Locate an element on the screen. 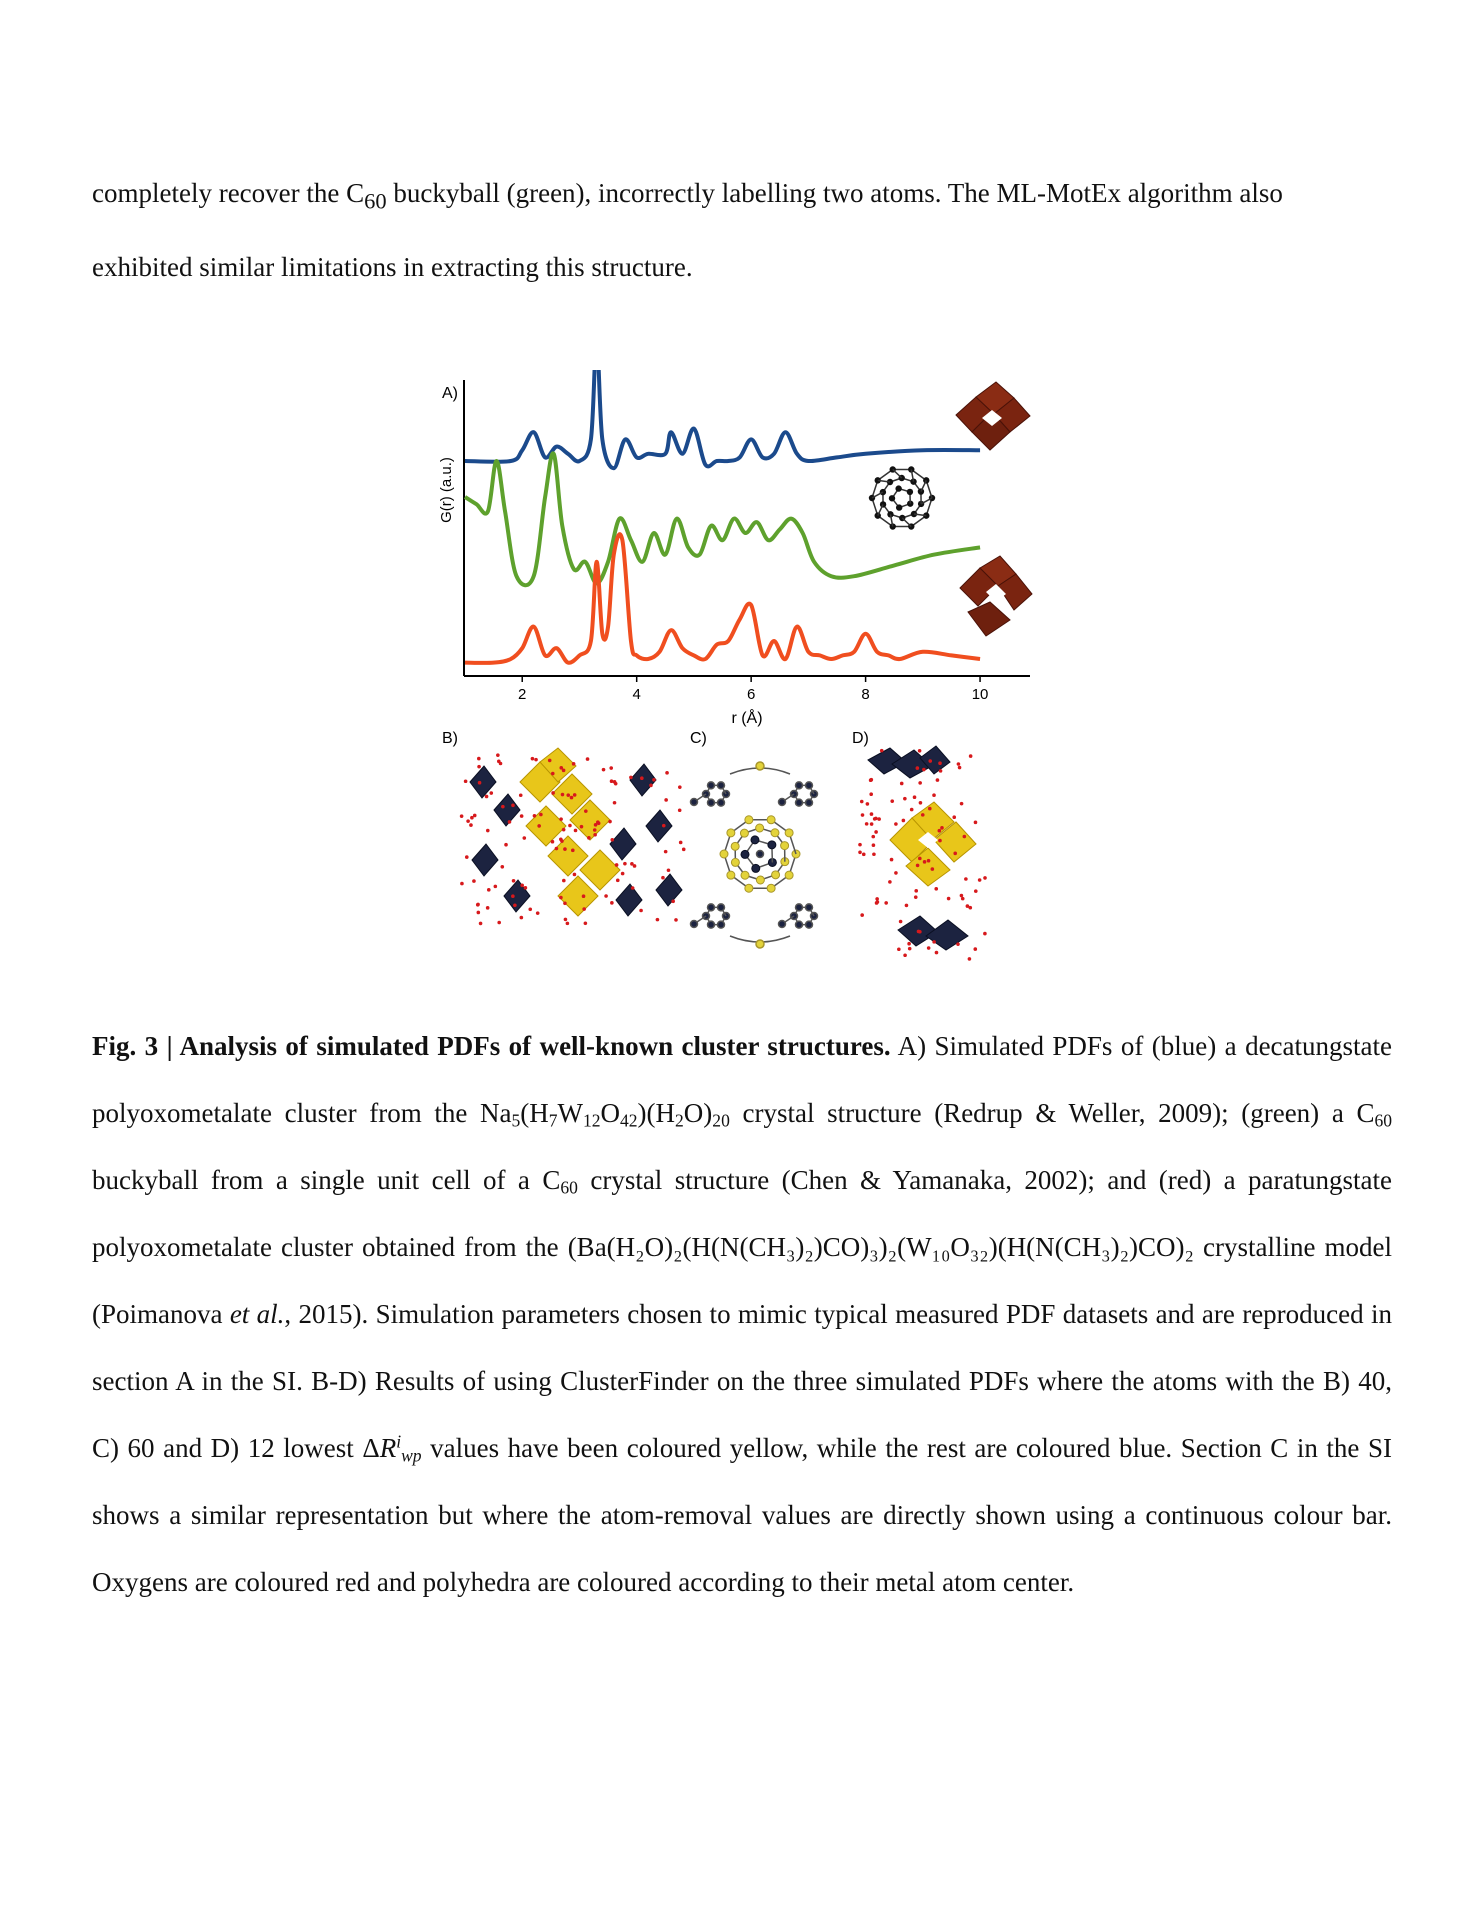 This screenshot has width=1484, height=1920. panel-c-structure is located at coordinates (754, 855).